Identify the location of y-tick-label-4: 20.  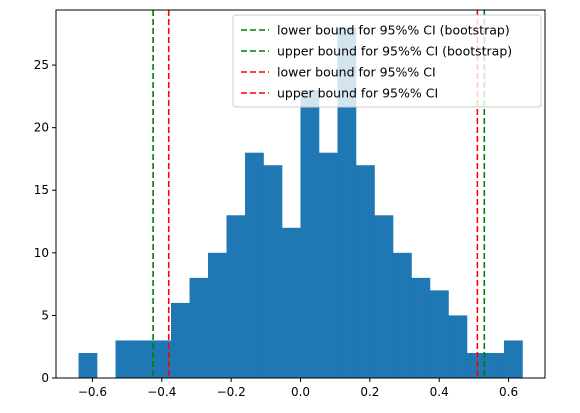
(41, 128).